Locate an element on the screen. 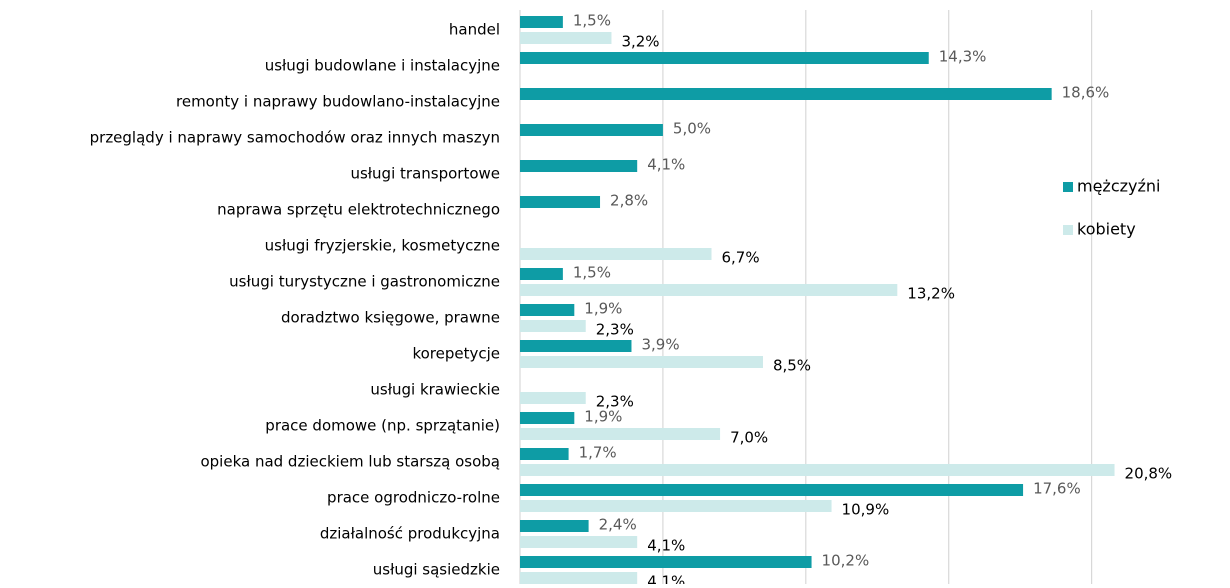 The image size is (1230, 588). value-label: 10,9% is located at coordinates (866, 510).